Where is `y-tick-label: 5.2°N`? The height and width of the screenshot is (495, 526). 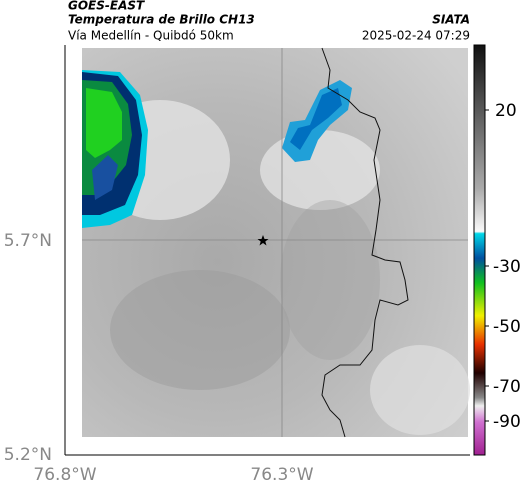
y-tick-label: 5.2°N is located at coordinates (28, 455).